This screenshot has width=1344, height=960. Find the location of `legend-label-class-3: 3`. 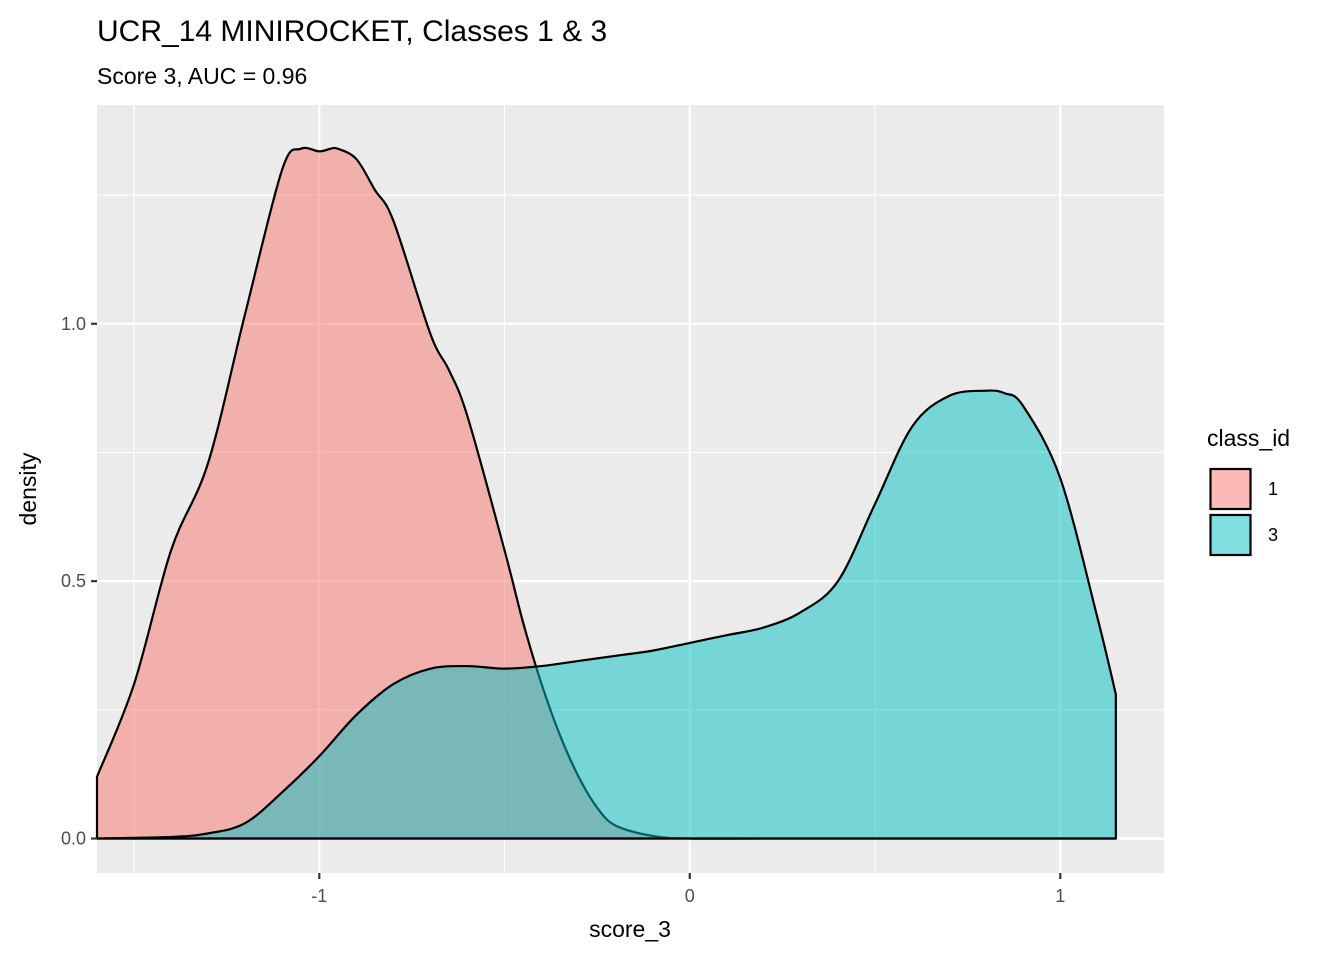

legend-label-class-3: 3 is located at coordinates (1273, 535).